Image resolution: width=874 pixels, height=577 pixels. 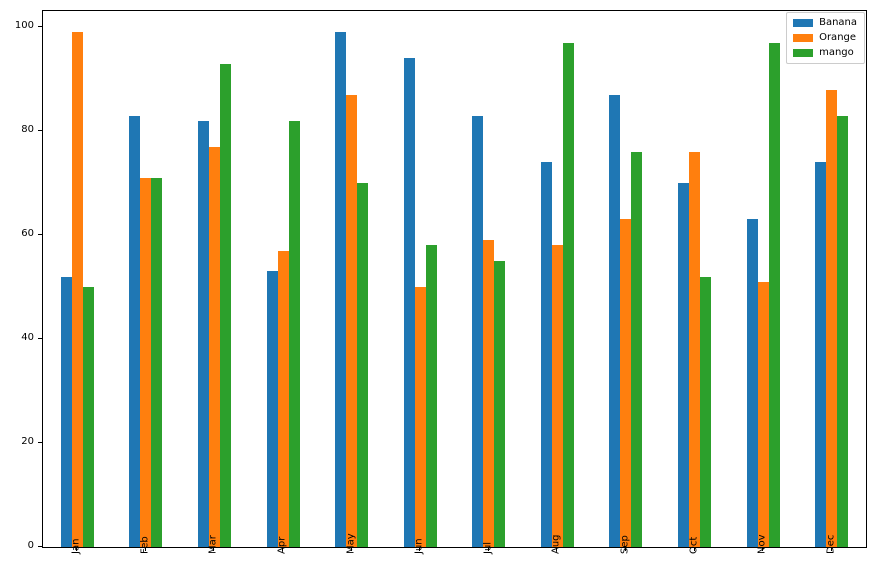 I want to click on bar-group-jan, so click(x=77, y=279).